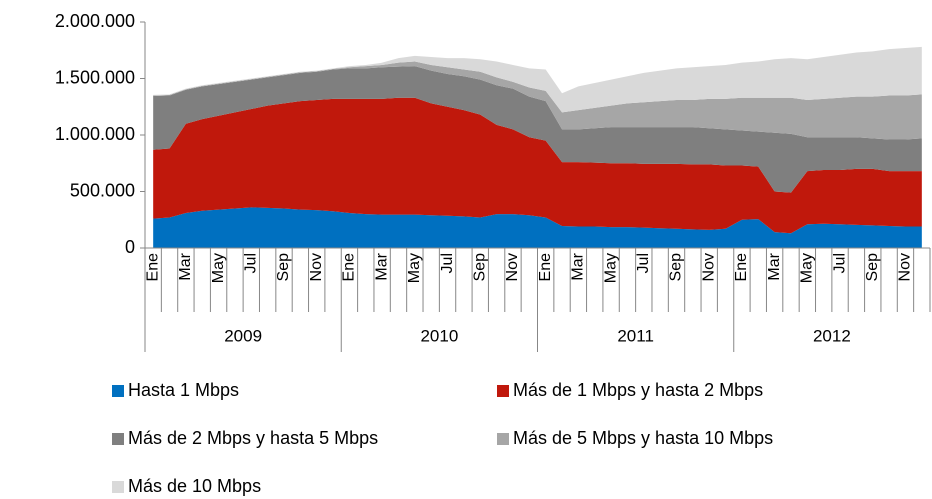  I want to click on y-tick-label: 1.500.000, so click(95, 77).